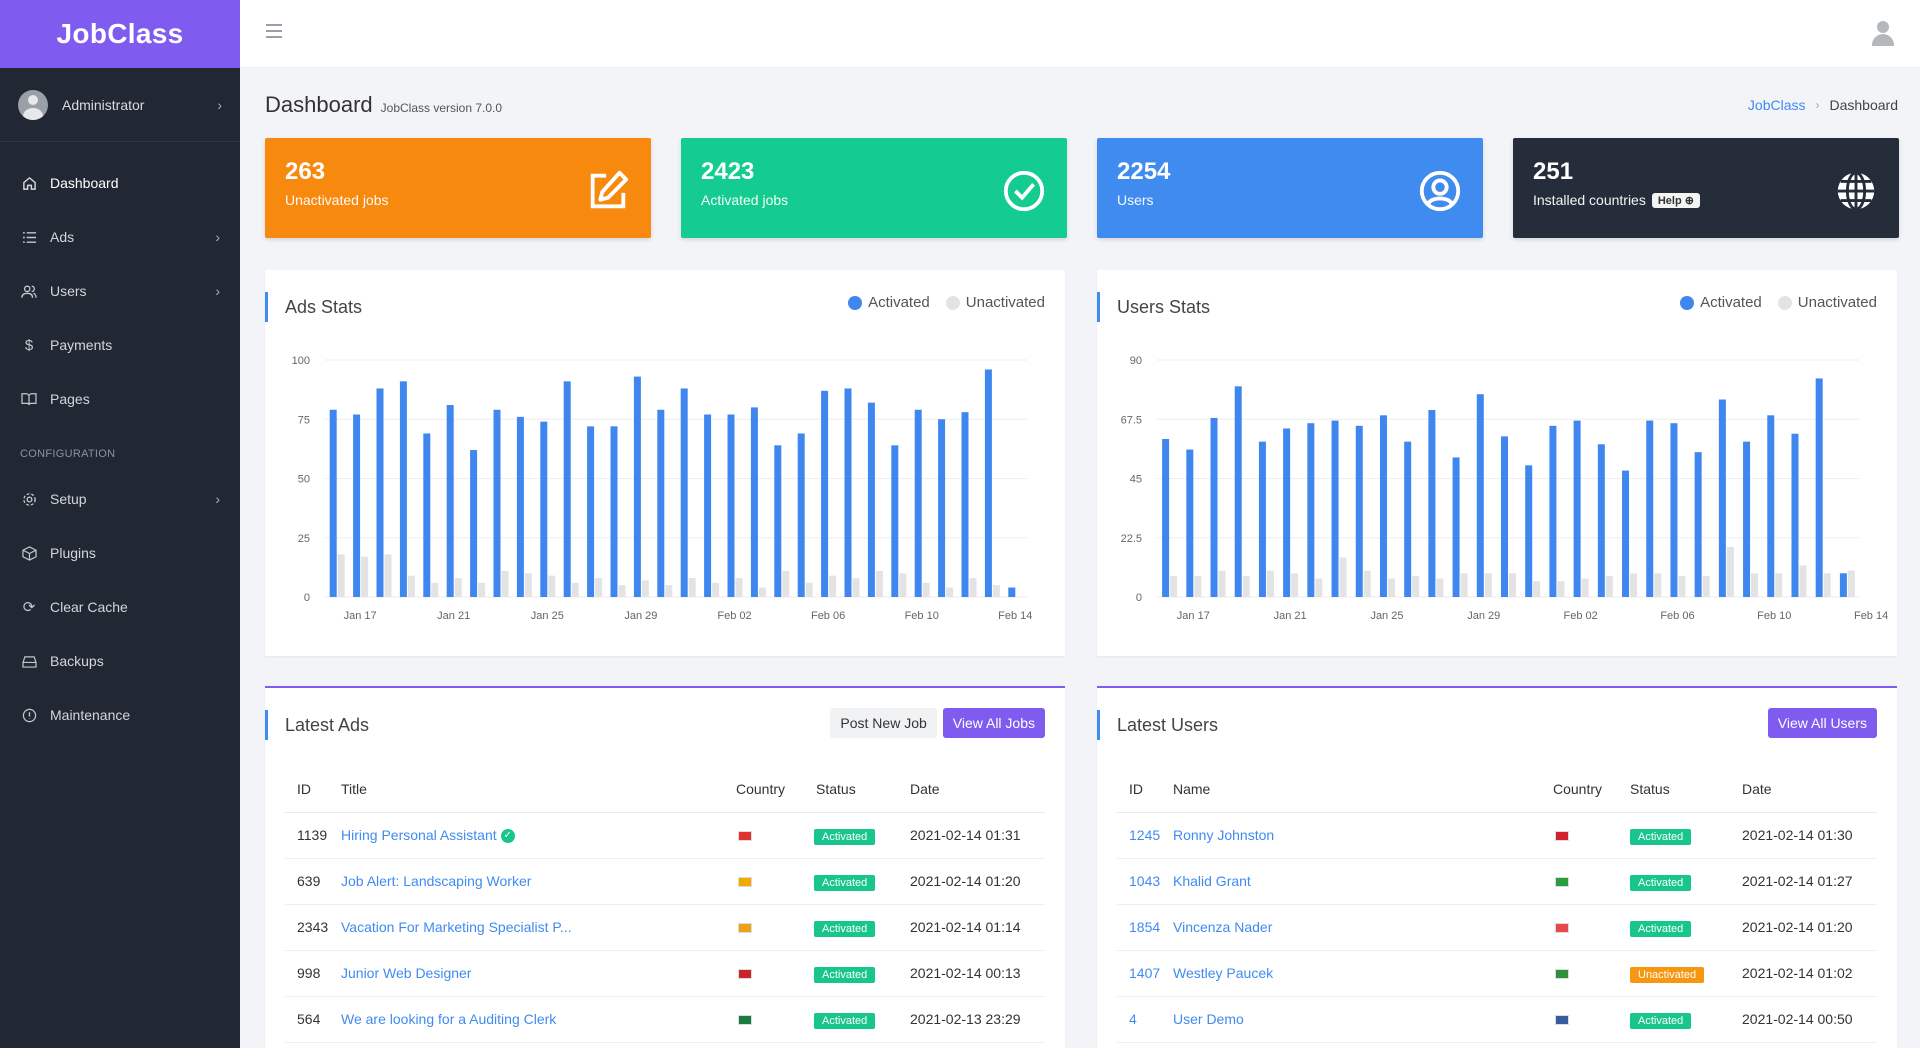  I want to click on legend-unactivated: Unactivated, so click(995, 302).